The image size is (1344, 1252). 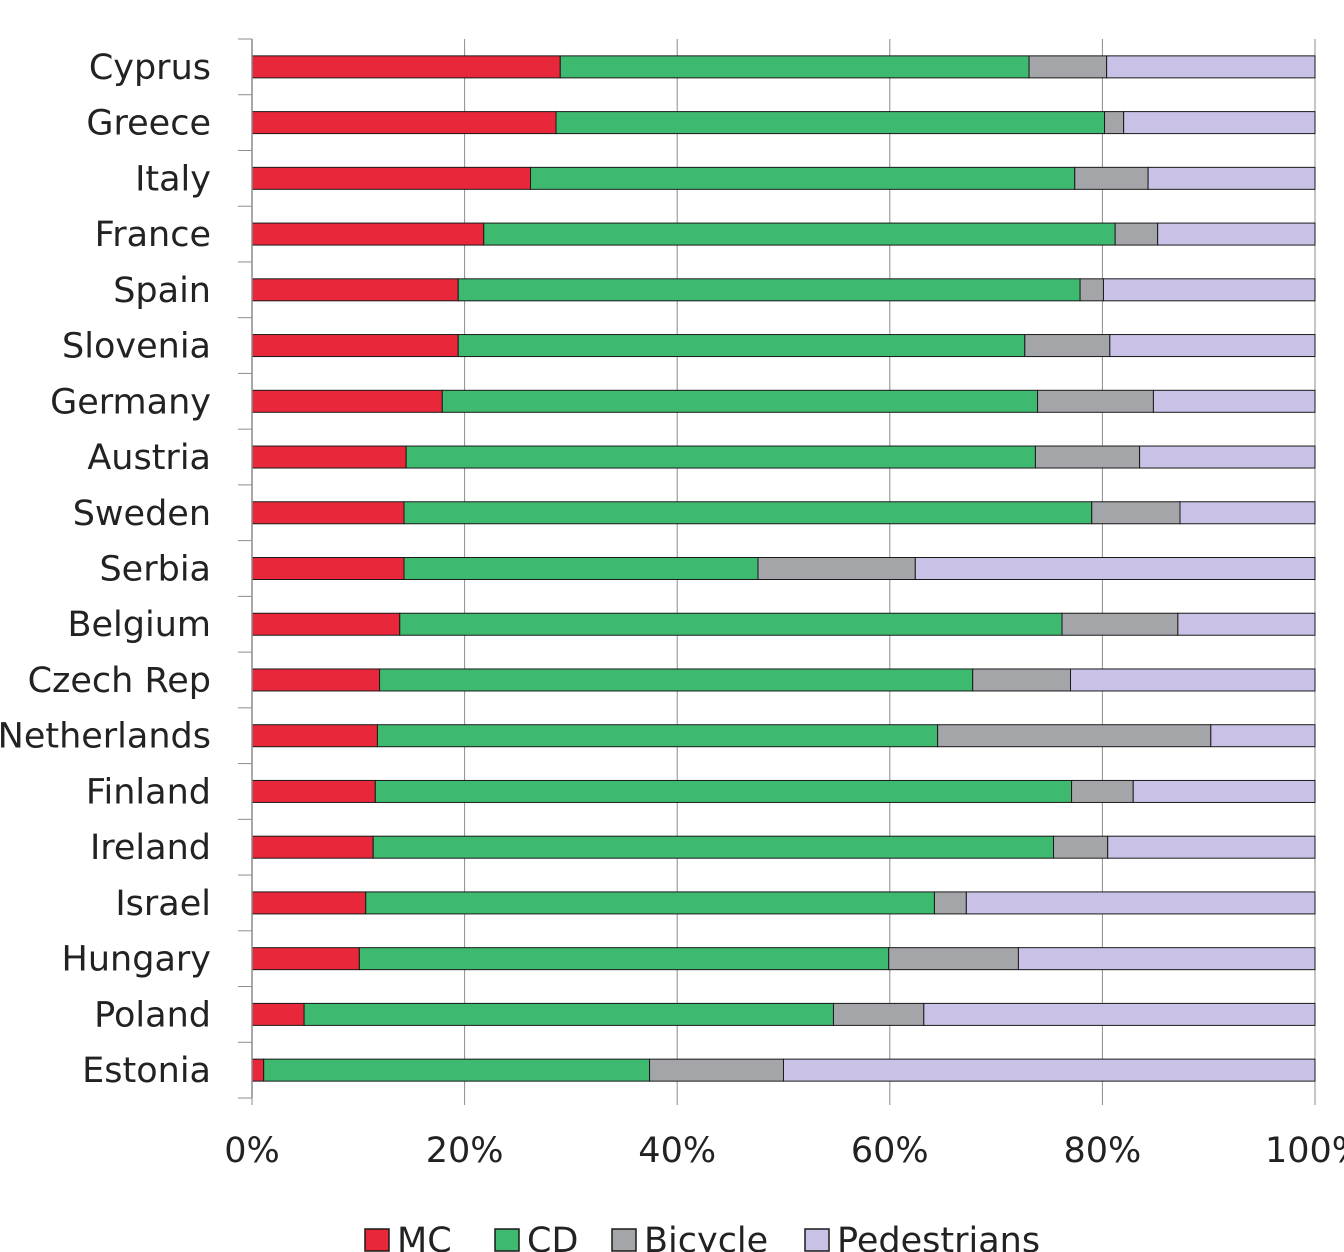 I want to click on bar-mc-italy, so click(x=391, y=178).